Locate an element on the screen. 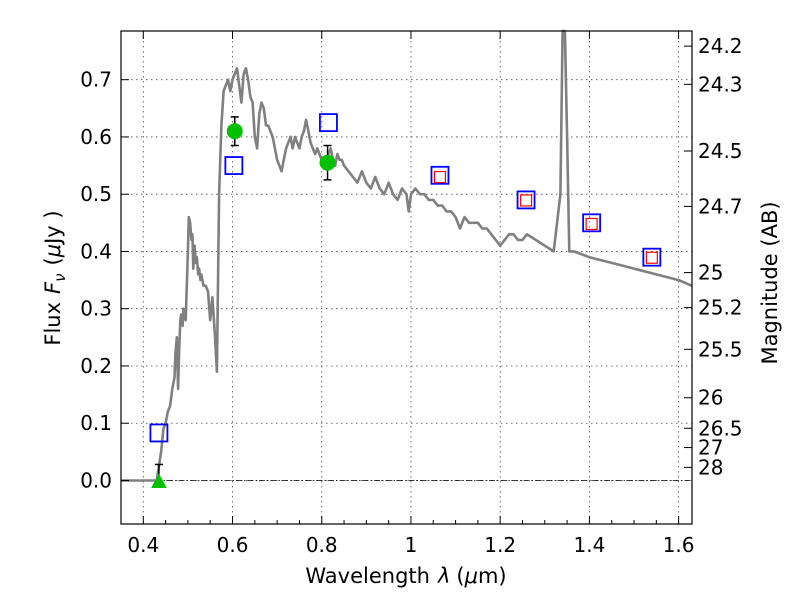 The height and width of the screenshot is (600, 800). mag-tick-label: 24.2 is located at coordinates (720, 46).